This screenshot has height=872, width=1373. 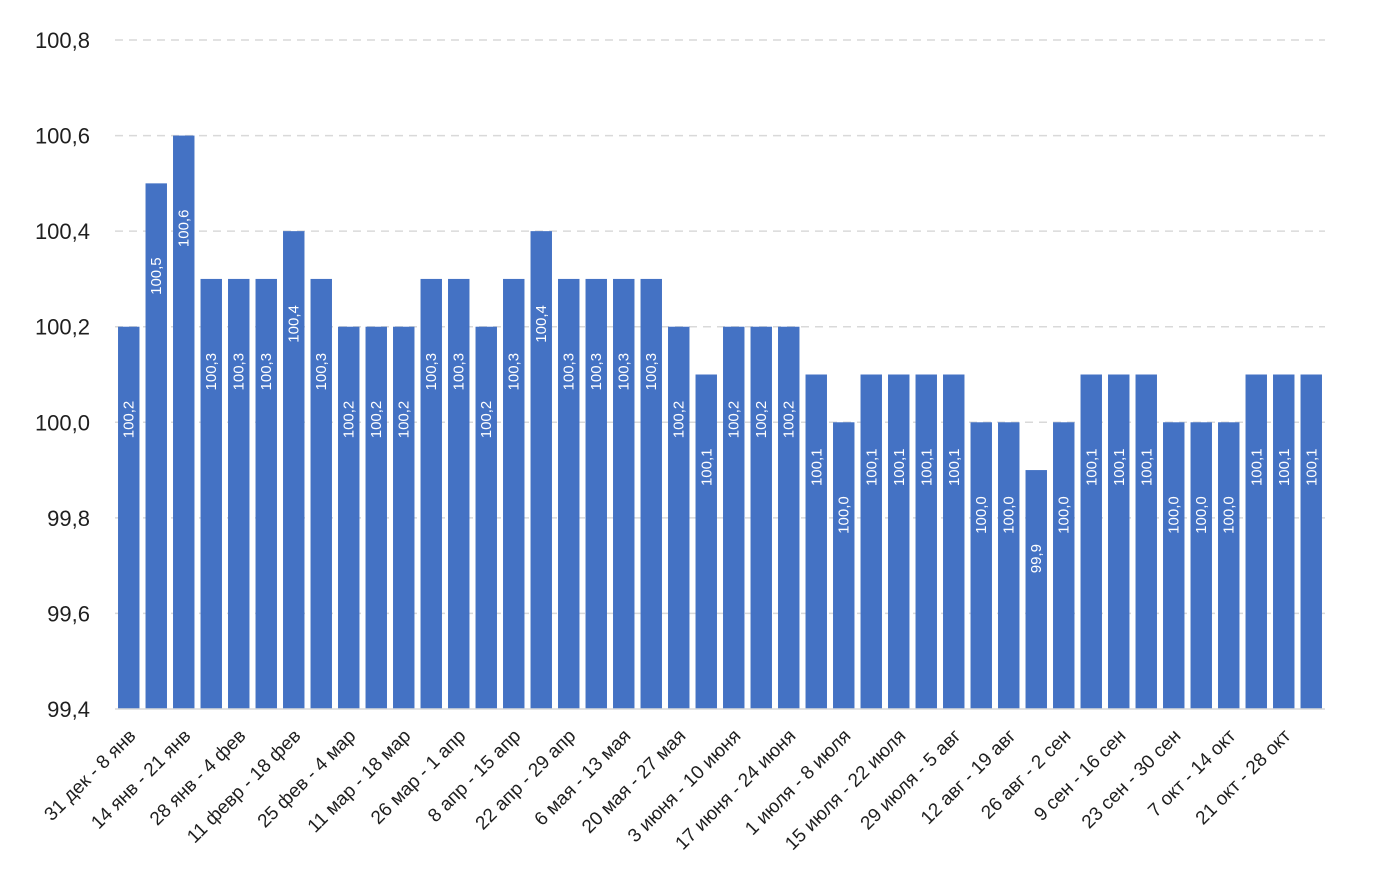 What do you see at coordinates (583, 778) in the screenshot?
I see `x-tick-label: 6 мая - 13 мая` at bounding box center [583, 778].